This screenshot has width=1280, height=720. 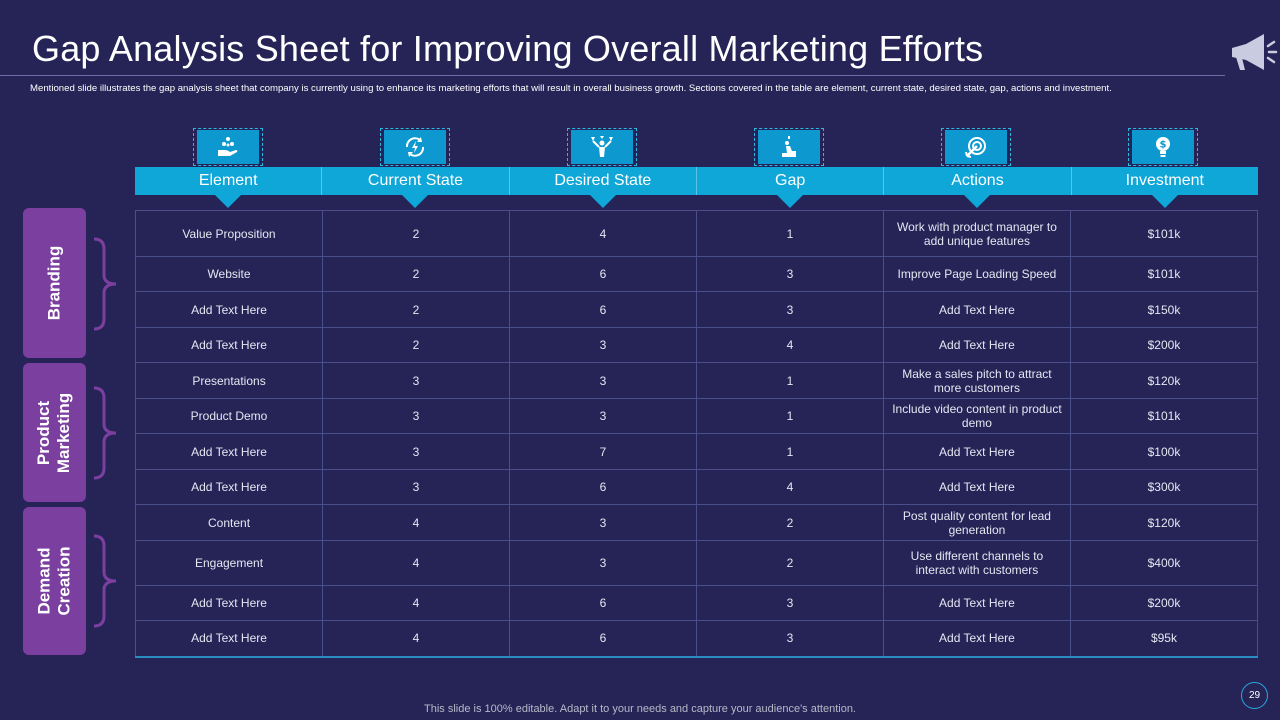 I want to click on table-row: Add Text Here 2 6 3 Add Text Here $150k, so click(x=696, y=309).